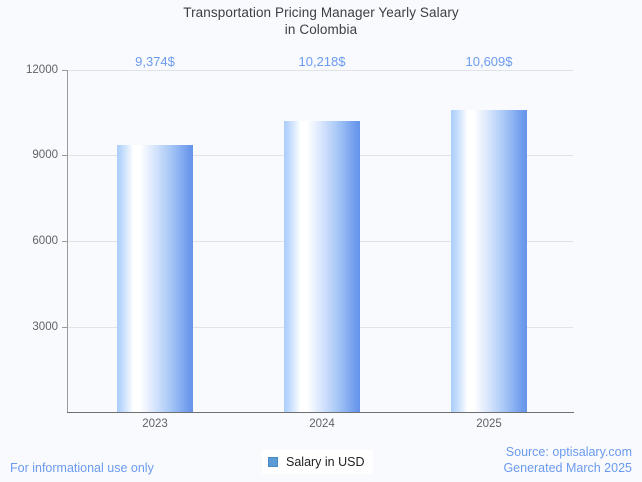 The width and height of the screenshot is (642, 482). Describe the element at coordinates (45, 327) in the screenshot. I see `y-tick-label-3000: 3000` at that location.